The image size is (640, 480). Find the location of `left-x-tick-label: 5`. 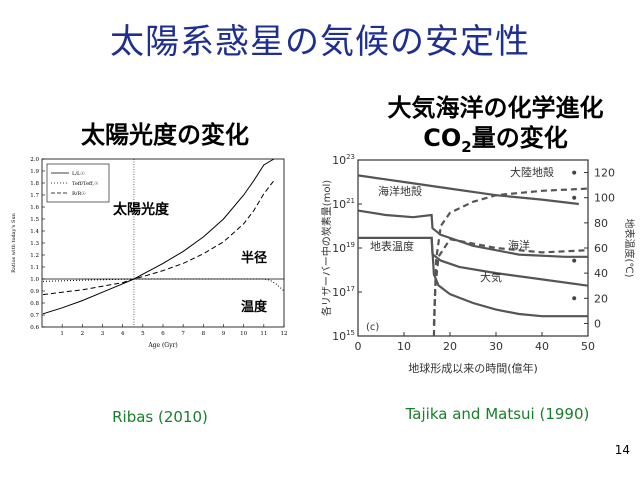

left-x-tick-label: 5 is located at coordinates (143, 334).